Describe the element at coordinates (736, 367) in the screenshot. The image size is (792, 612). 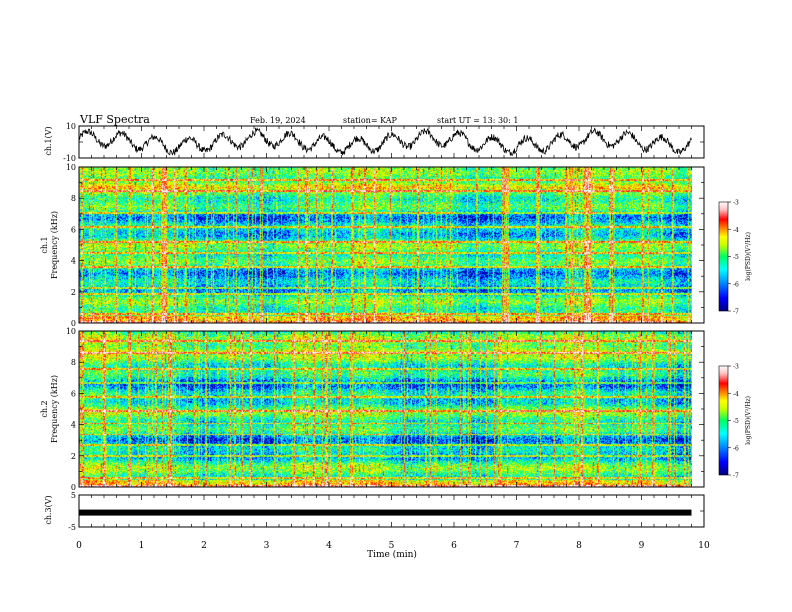
I see `ch2-colorbar-tick-label: -3` at that location.